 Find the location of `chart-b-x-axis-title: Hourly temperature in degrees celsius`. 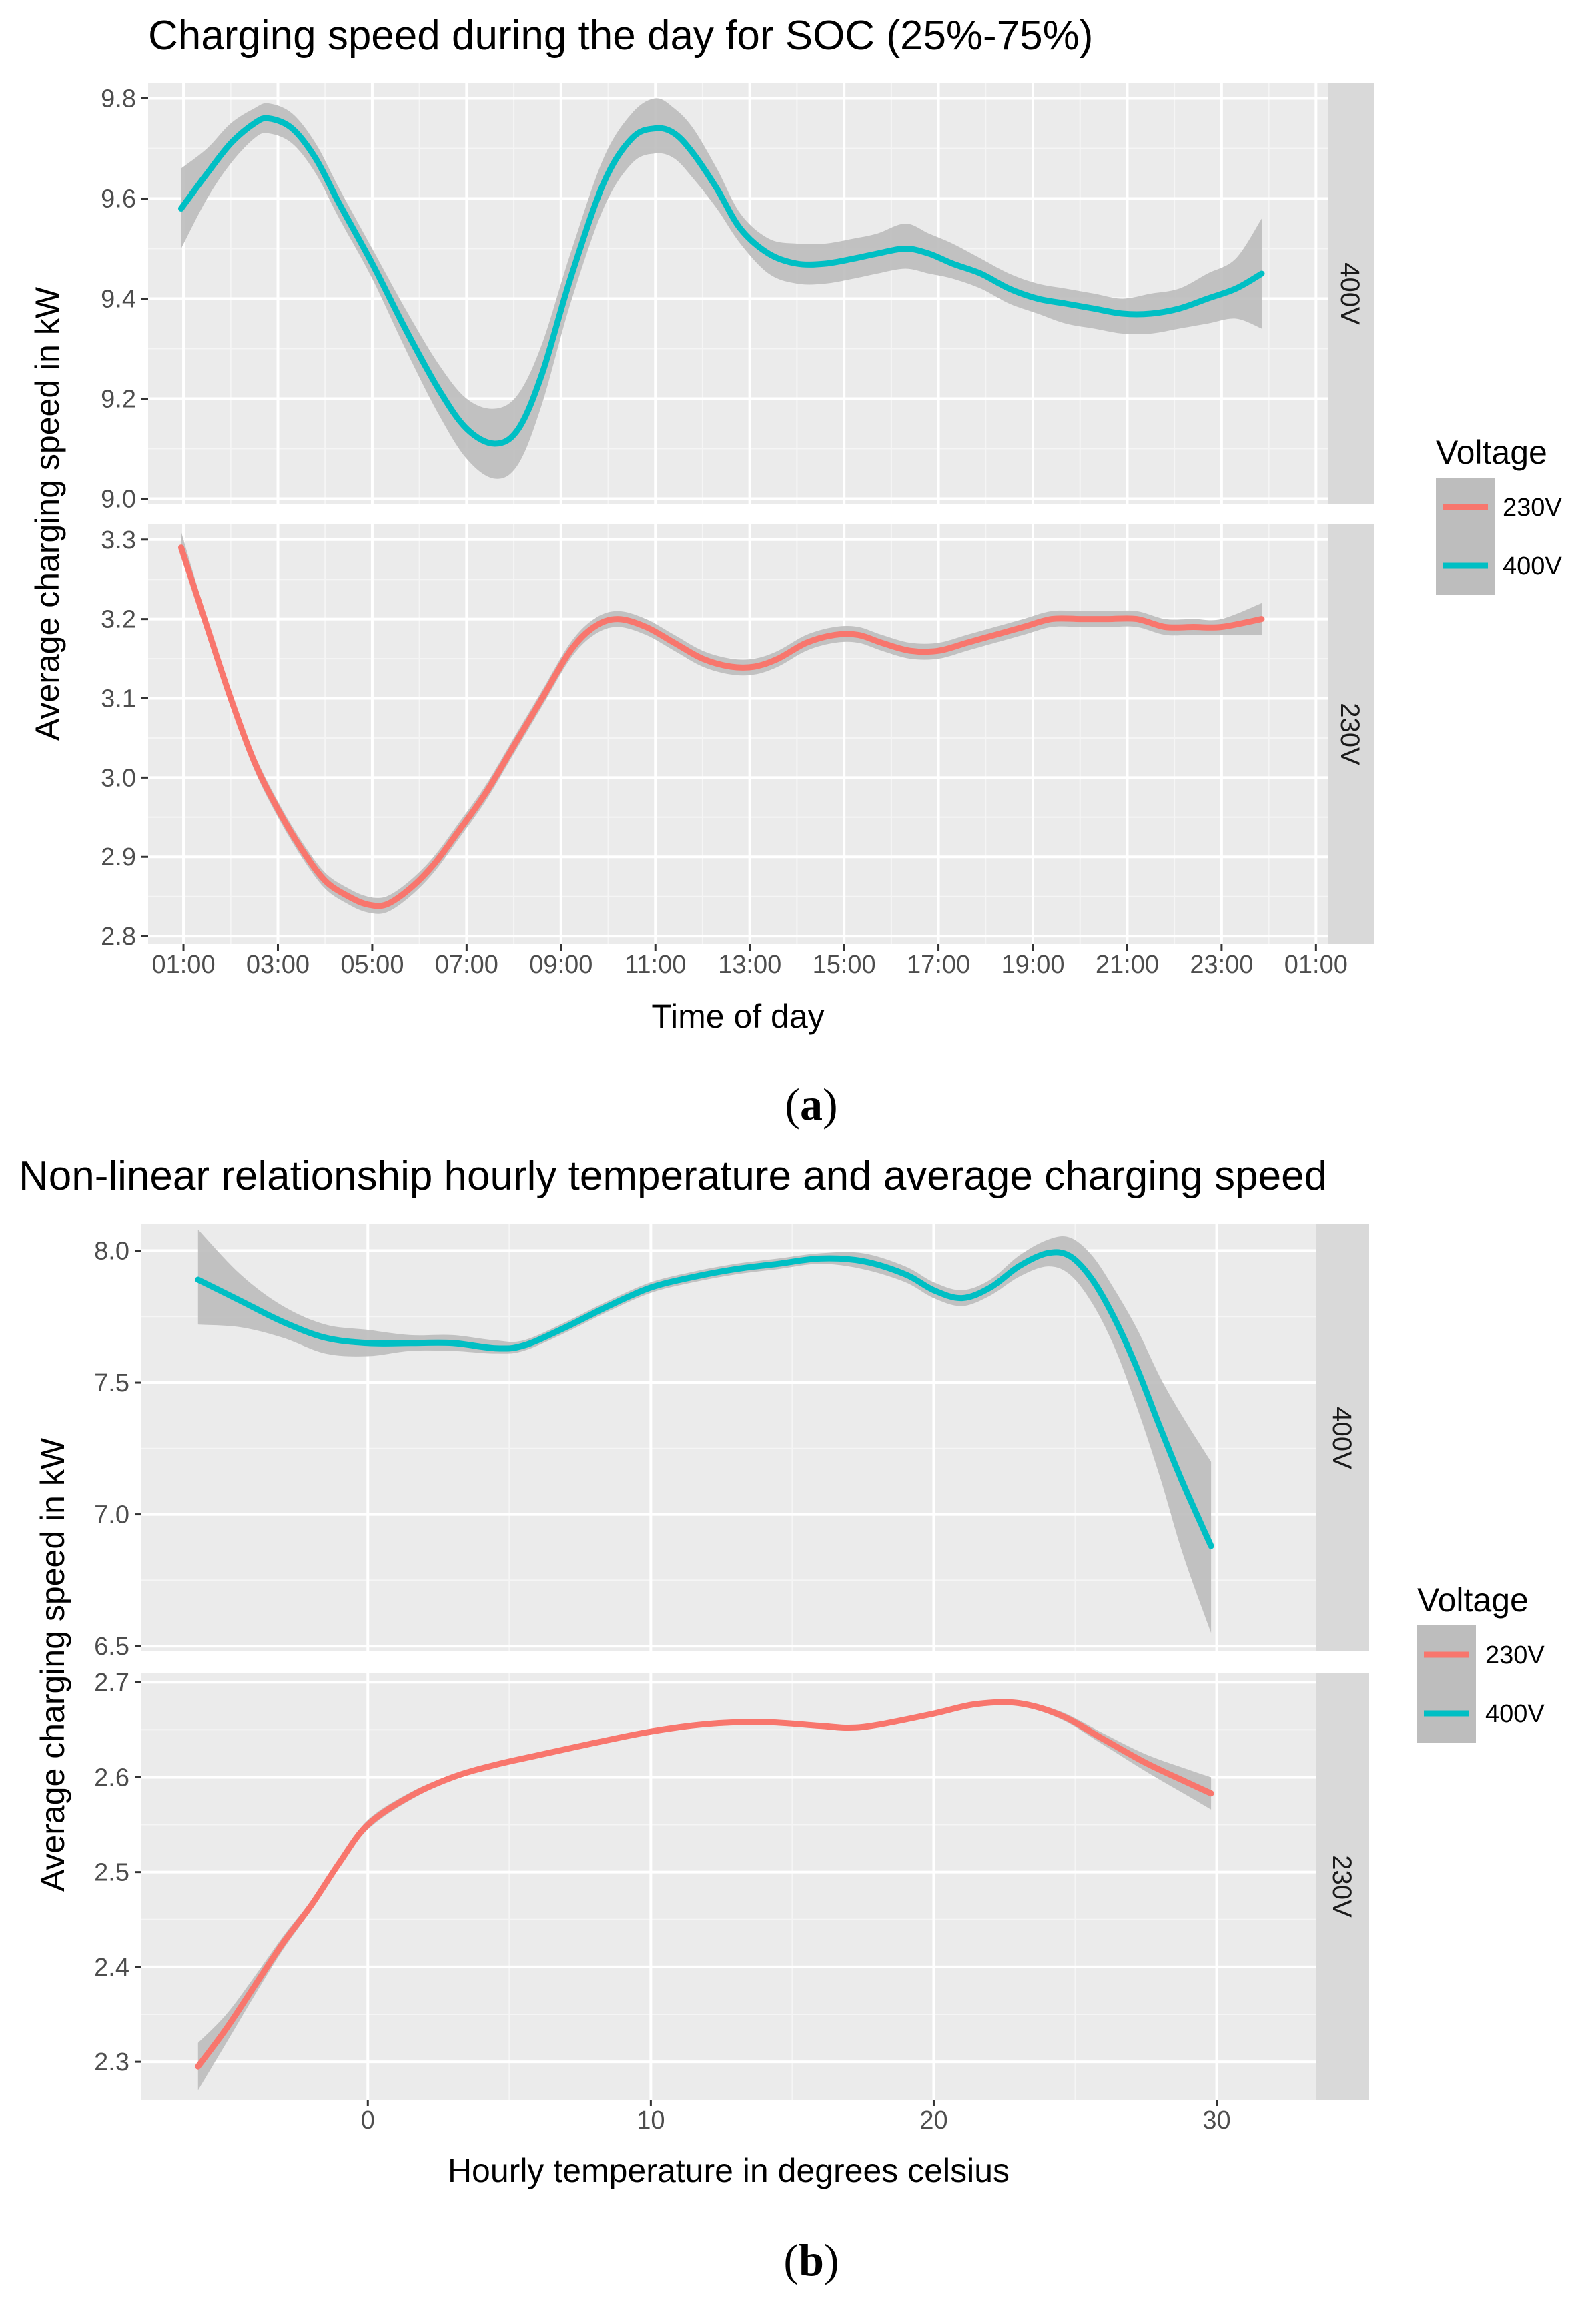

chart-b-x-axis-title: Hourly temperature in degrees celsius is located at coordinates (729, 2170).